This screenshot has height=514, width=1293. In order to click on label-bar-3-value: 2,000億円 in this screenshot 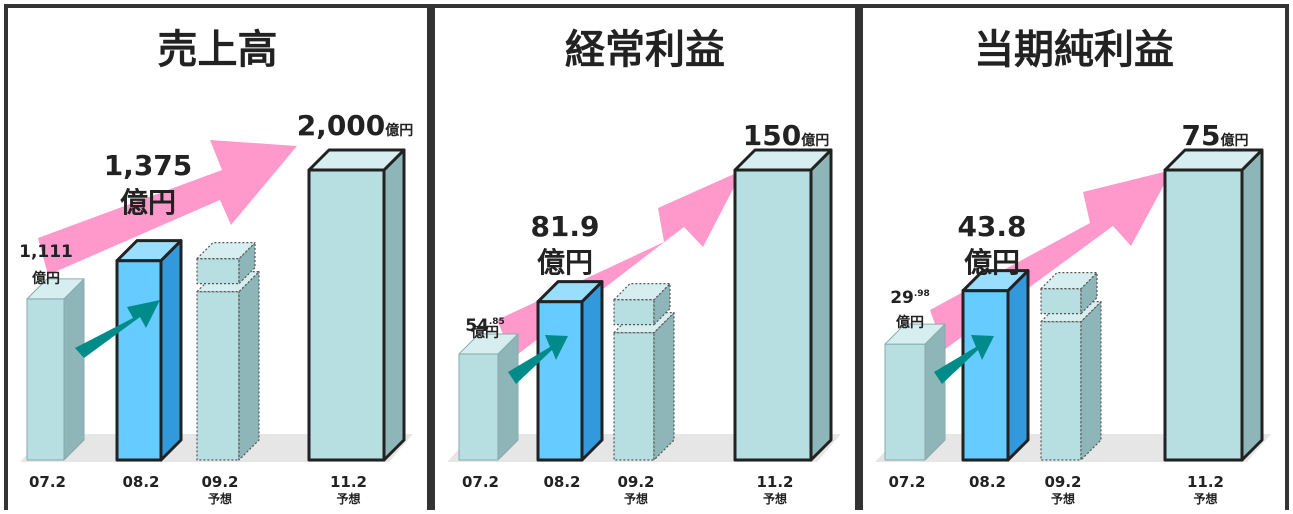, I will do `click(355, 125)`.